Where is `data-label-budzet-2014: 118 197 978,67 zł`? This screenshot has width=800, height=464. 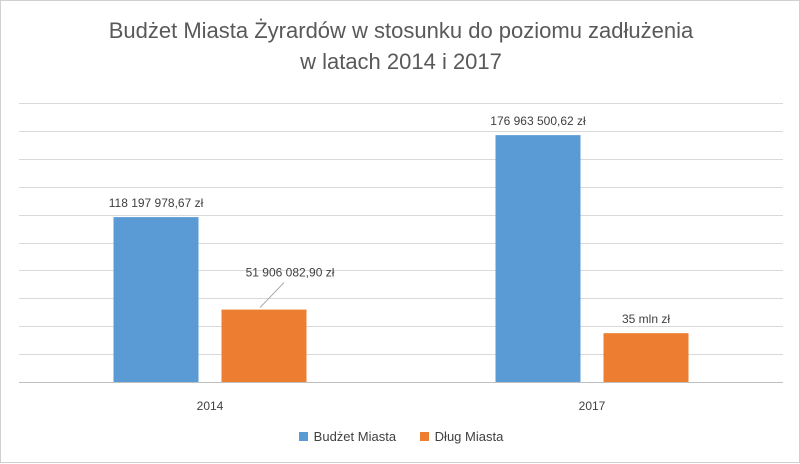 data-label-budzet-2014: 118 197 978,67 zł is located at coordinates (156, 203).